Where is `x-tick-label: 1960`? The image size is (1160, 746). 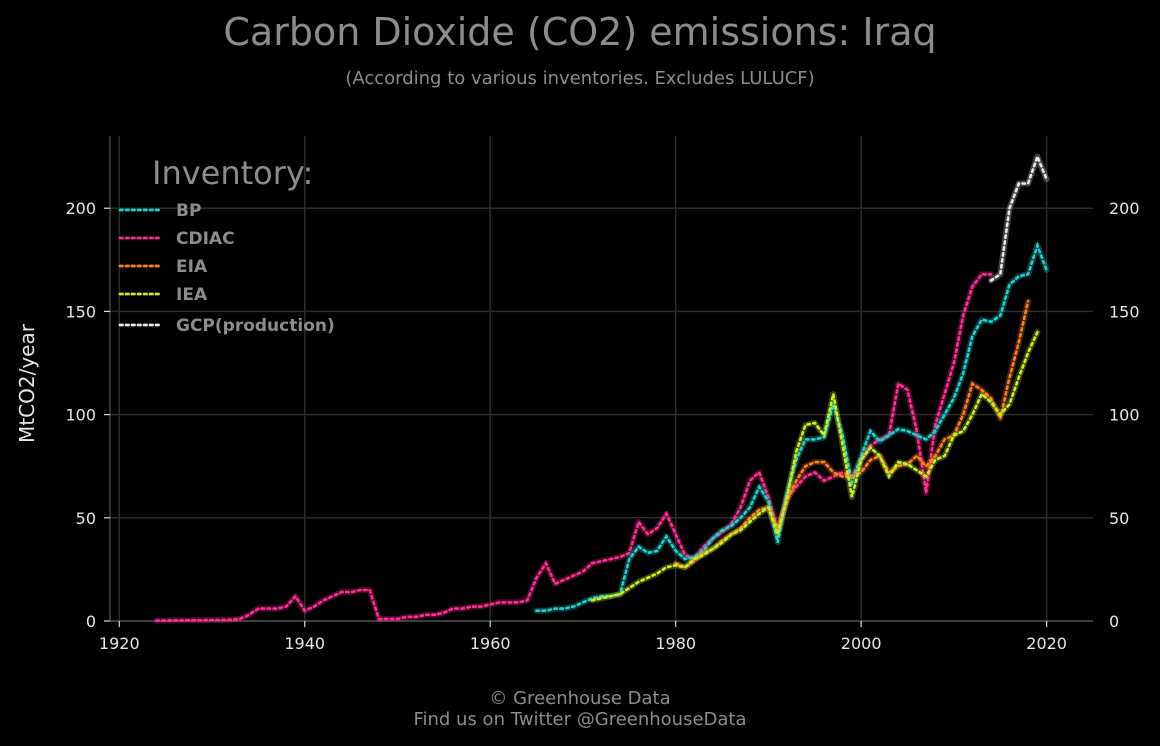 x-tick-label: 1960 is located at coordinates (490, 643).